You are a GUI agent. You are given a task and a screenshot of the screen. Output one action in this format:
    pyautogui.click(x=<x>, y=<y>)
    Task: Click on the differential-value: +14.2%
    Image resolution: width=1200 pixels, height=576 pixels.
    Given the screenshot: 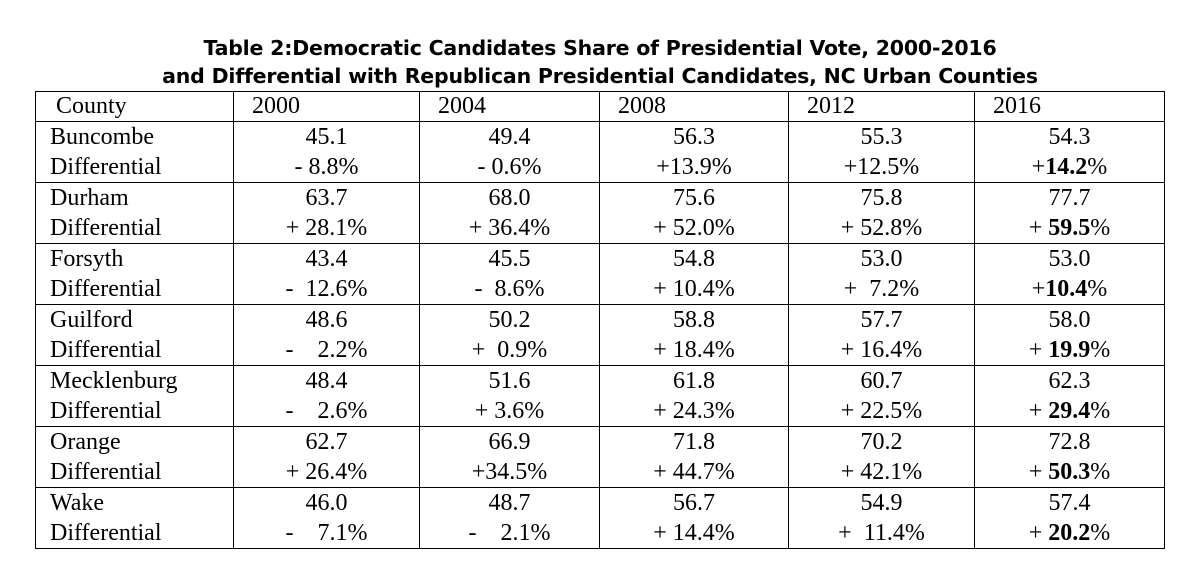 What is the action you would take?
    pyautogui.click(x=1069, y=167)
    